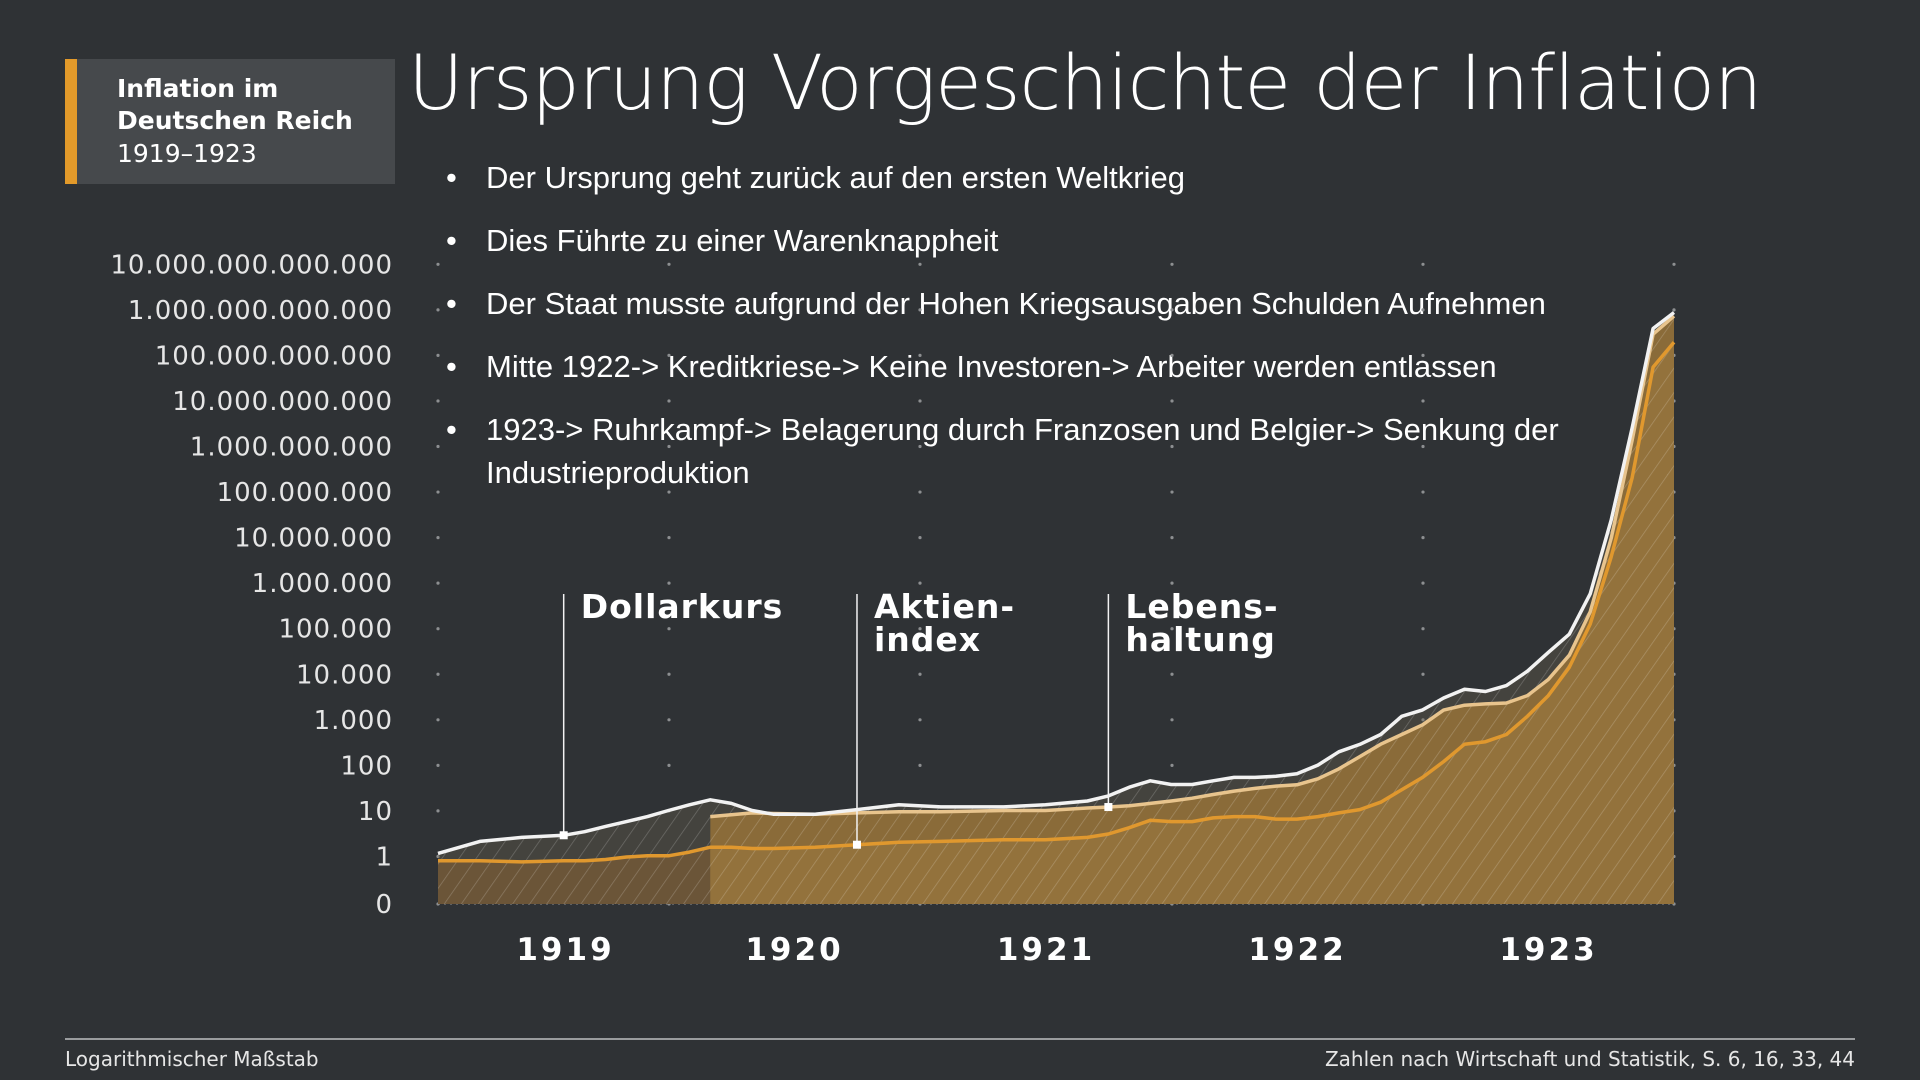 The height and width of the screenshot is (1080, 1920). Describe the element at coordinates (794, 950) in the screenshot. I see `x-tick-label-1920: 1920` at that location.